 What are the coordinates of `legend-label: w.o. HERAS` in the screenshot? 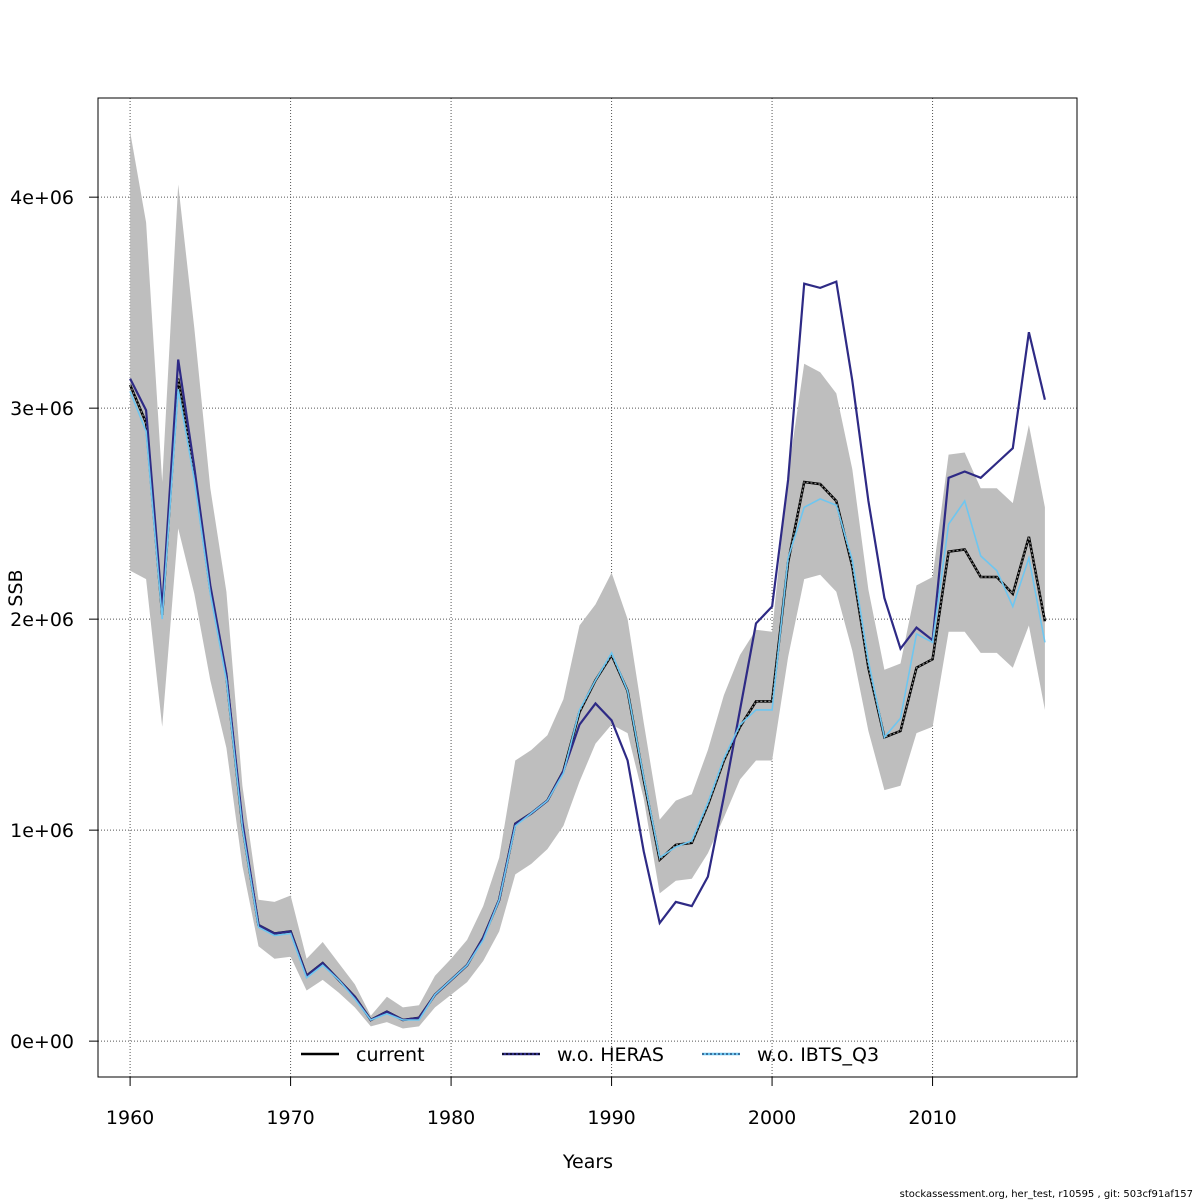 It's located at (610, 1055).